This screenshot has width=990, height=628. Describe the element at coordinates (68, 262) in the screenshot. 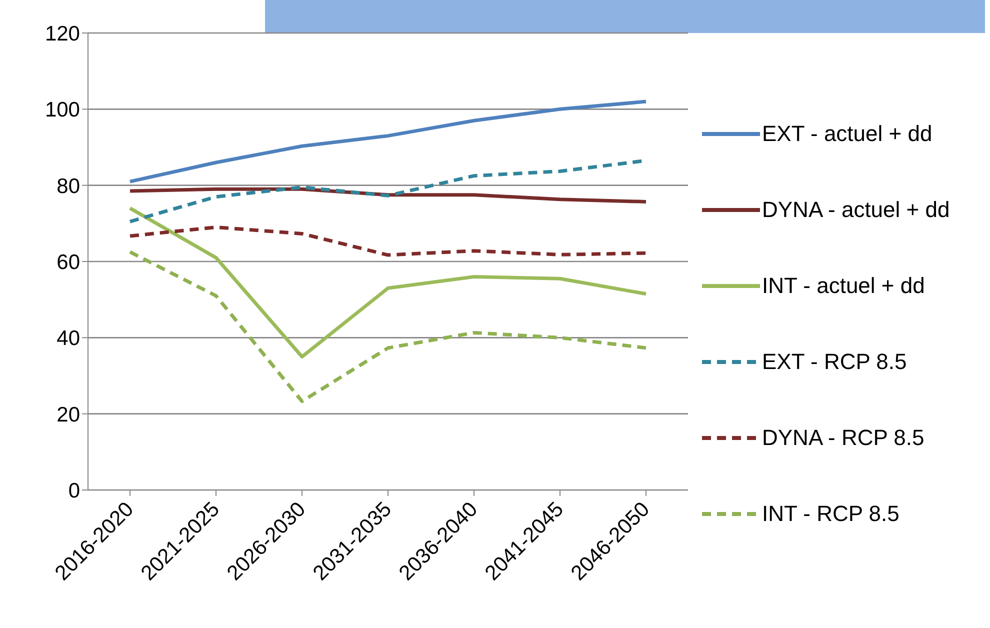

I see `y-tick-label: 60` at that location.